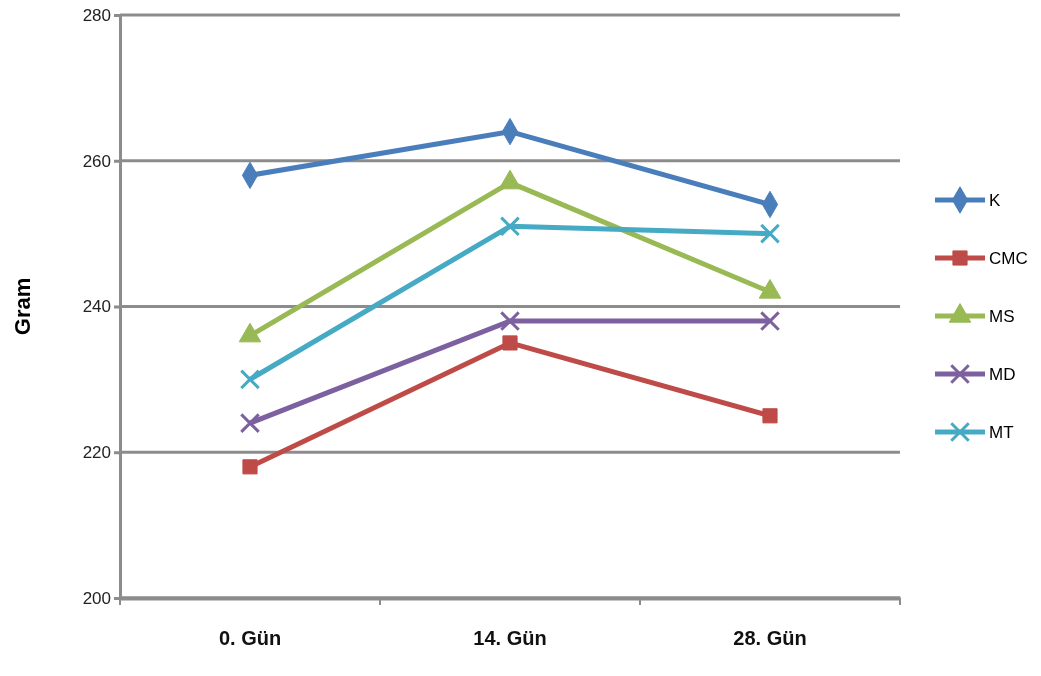  I want to click on legend-label: CMC, so click(1008, 258).